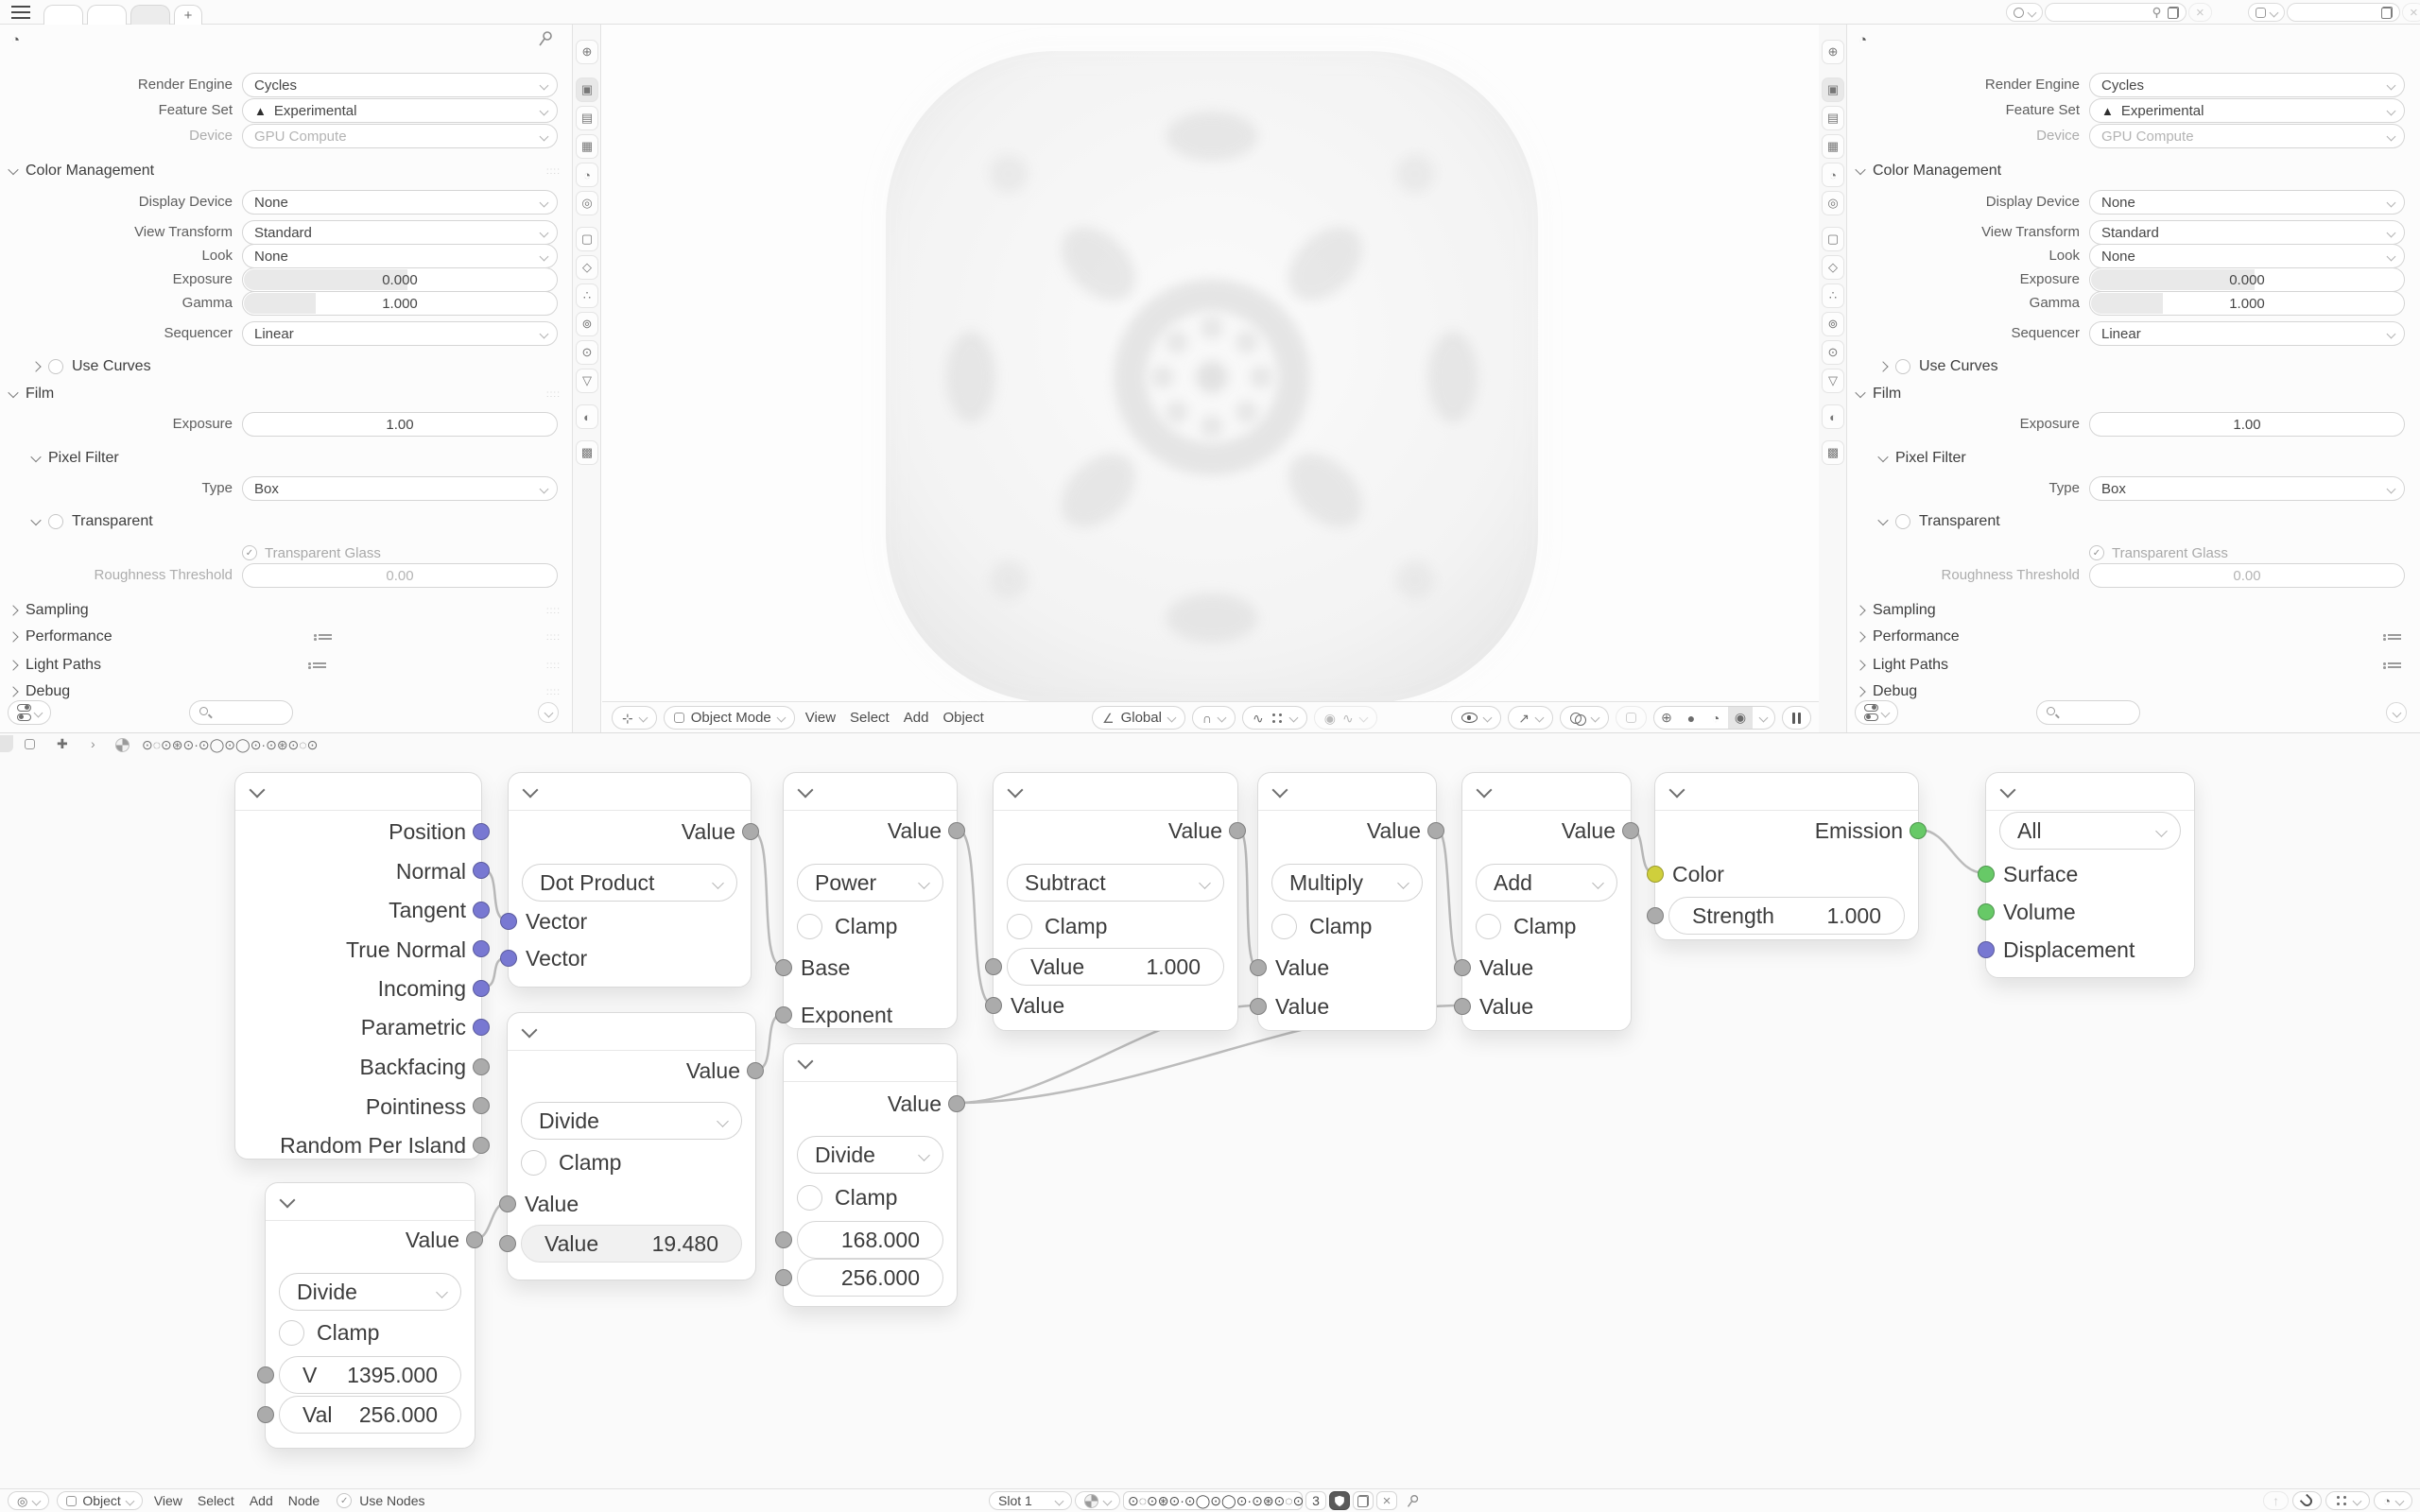  What do you see at coordinates (1213, 718) in the screenshot?
I see `snap-dropdown: ∩` at bounding box center [1213, 718].